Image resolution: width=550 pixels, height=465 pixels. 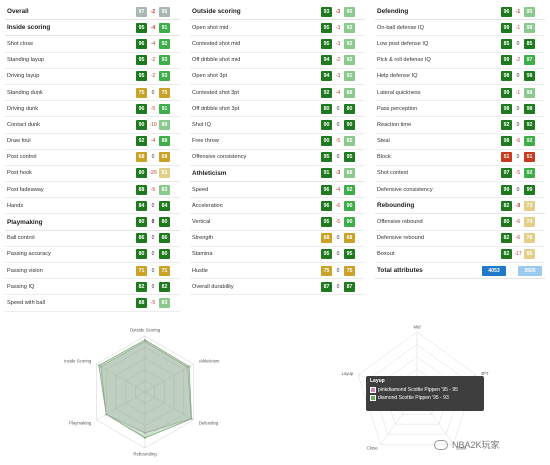 I want to click on attribute-values: 80 0 80, so click(x=338, y=108).